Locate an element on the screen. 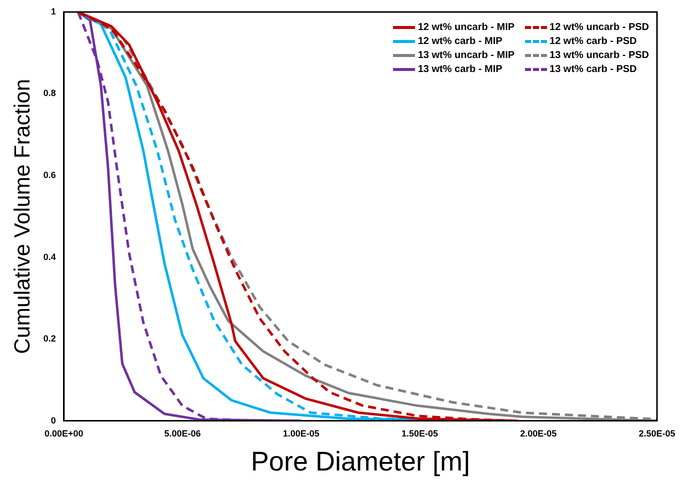 Image resolution: width=679 pixels, height=487 pixels. y-tick-label: 0.4 is located at coordinates (49, 257).